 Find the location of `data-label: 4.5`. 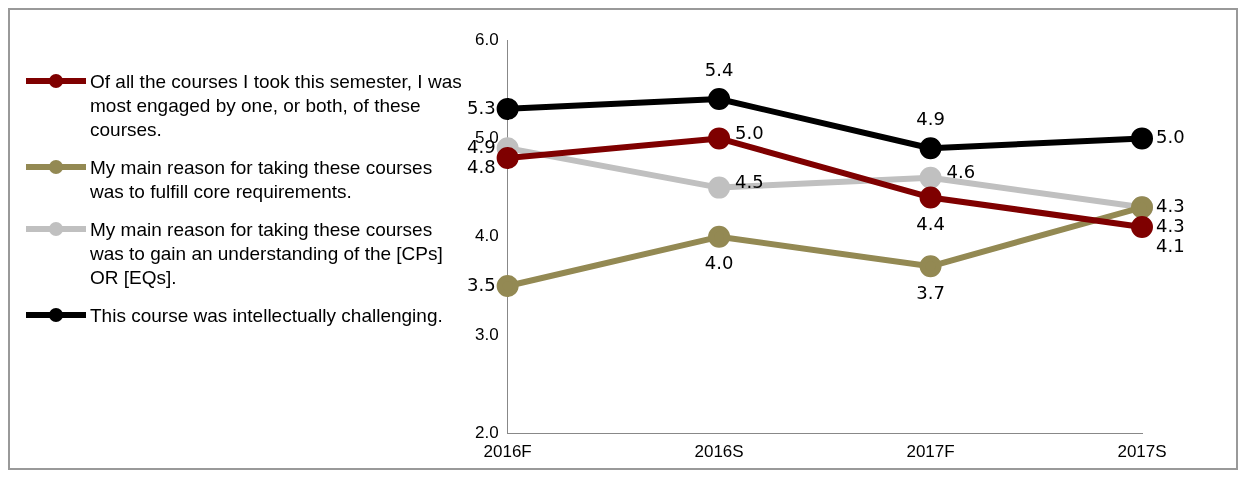

data-label: 4.5 is located at coordinates (749, 182).